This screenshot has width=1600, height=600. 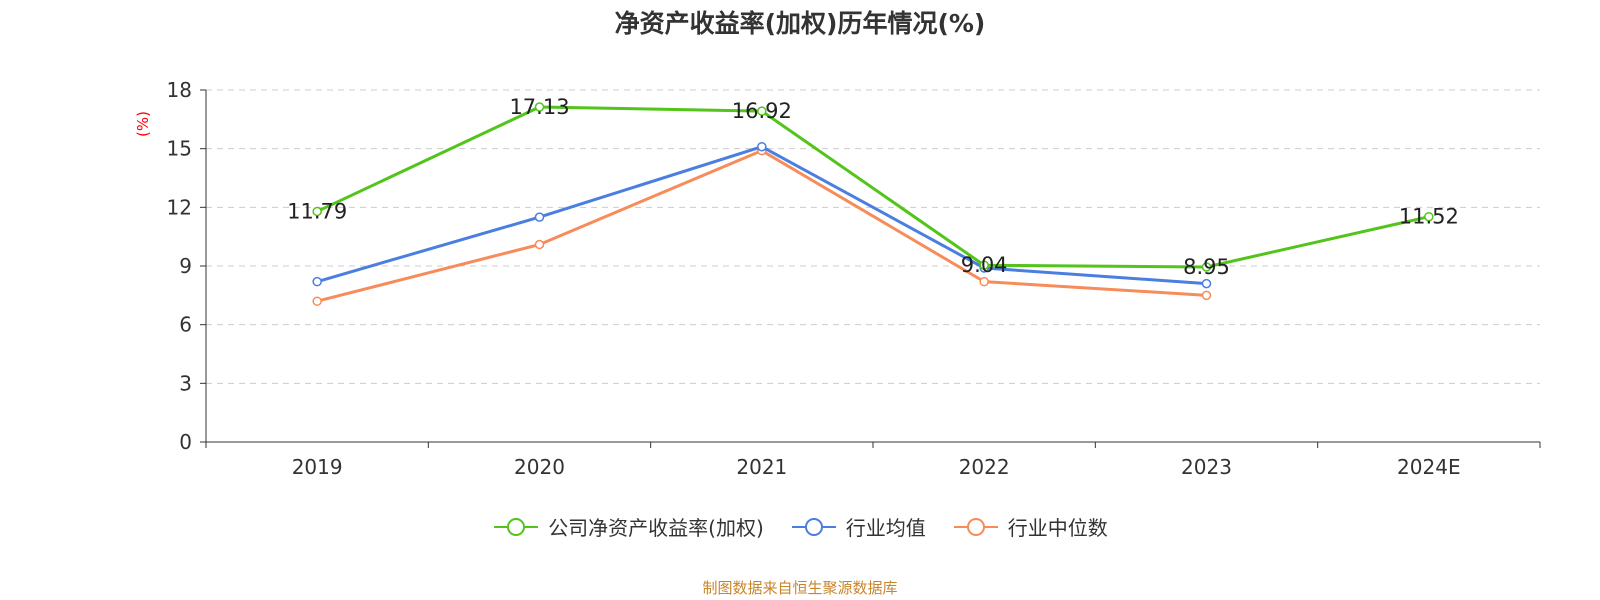 What do you see at coordinates (143, 124) in the screenshot?
I see `y-axis-label: (%)` at bounding box center [143, 124].